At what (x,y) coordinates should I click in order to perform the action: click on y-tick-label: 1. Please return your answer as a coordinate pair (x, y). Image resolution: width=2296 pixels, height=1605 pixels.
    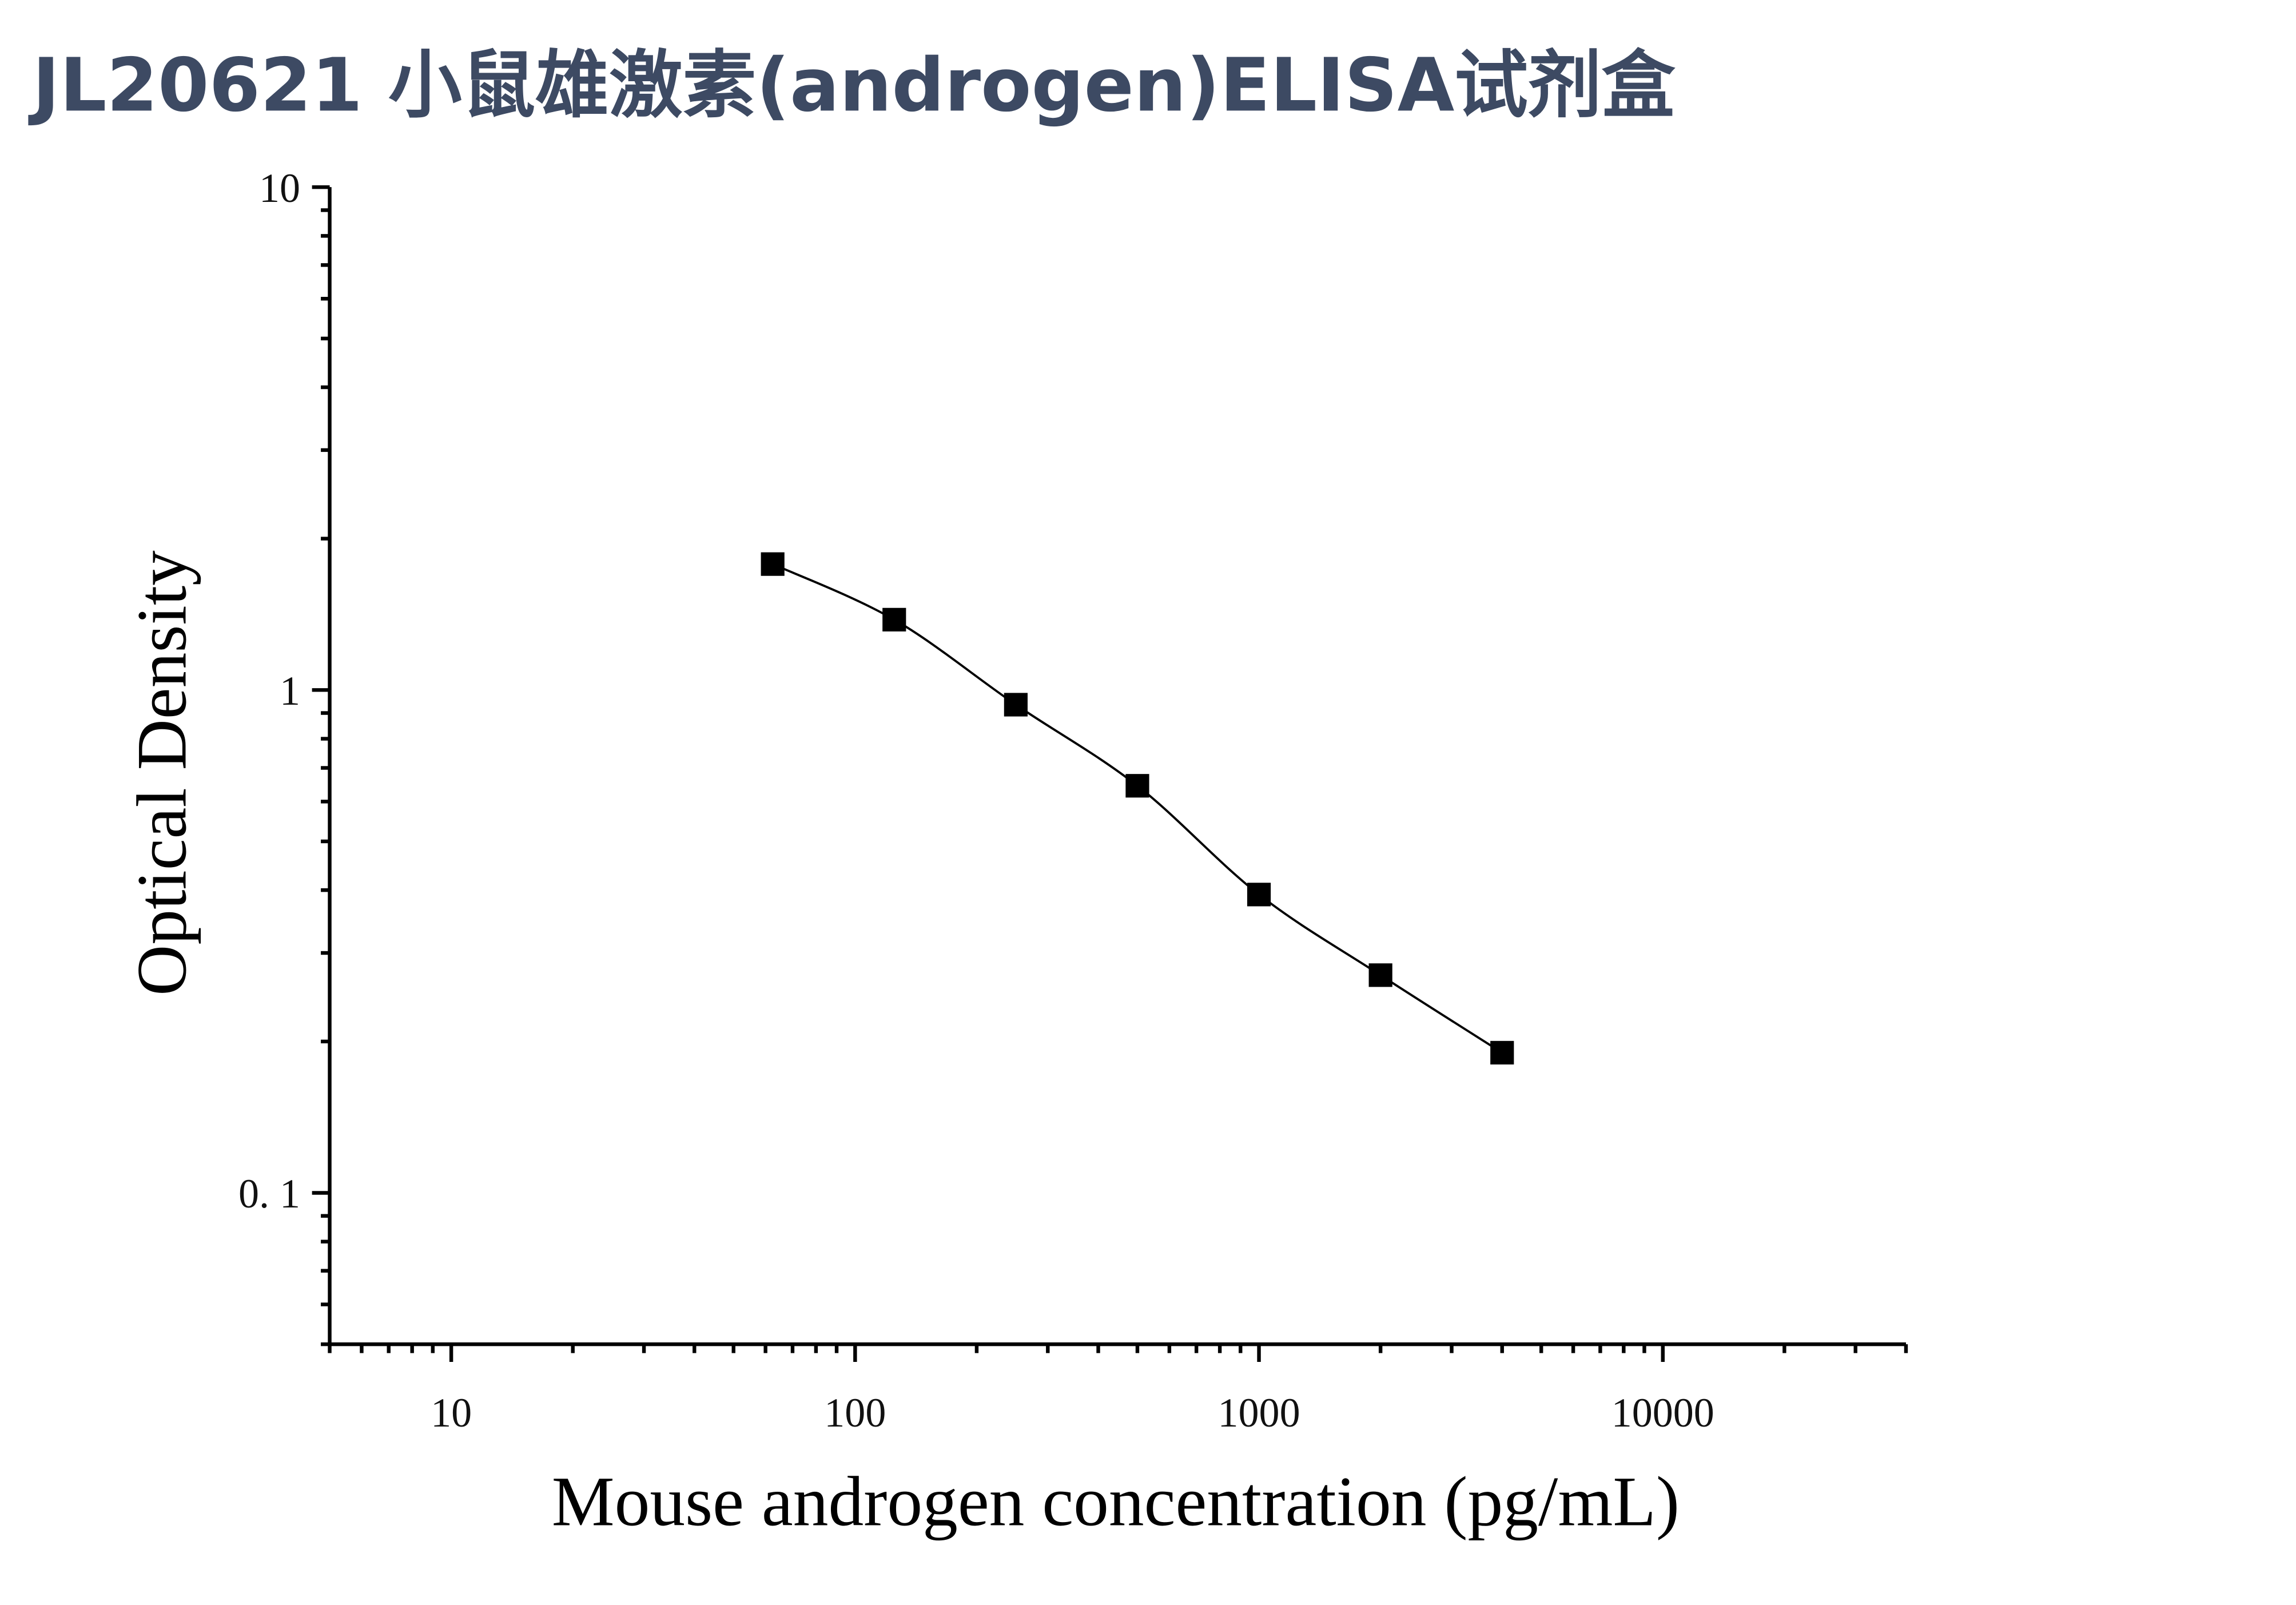
    Looking at the image, I should click on (290, 691).